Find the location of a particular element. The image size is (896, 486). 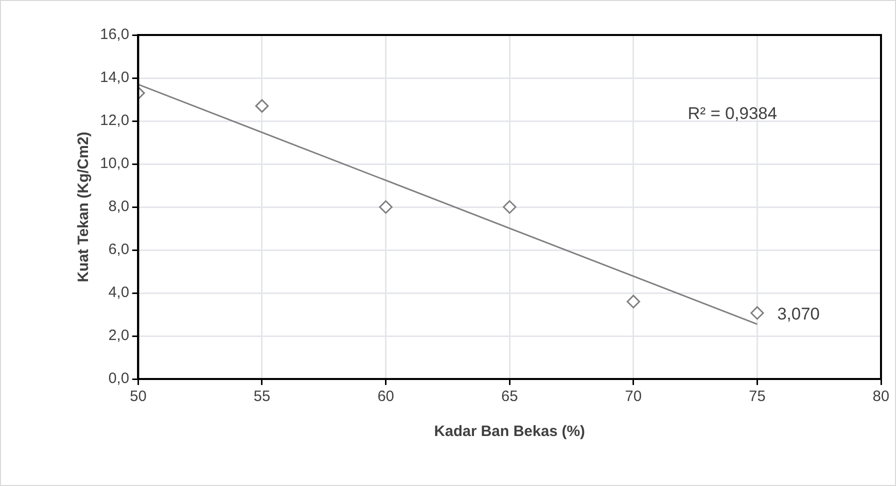

x-tick-label: 50 is located at coordinates (138, 397).